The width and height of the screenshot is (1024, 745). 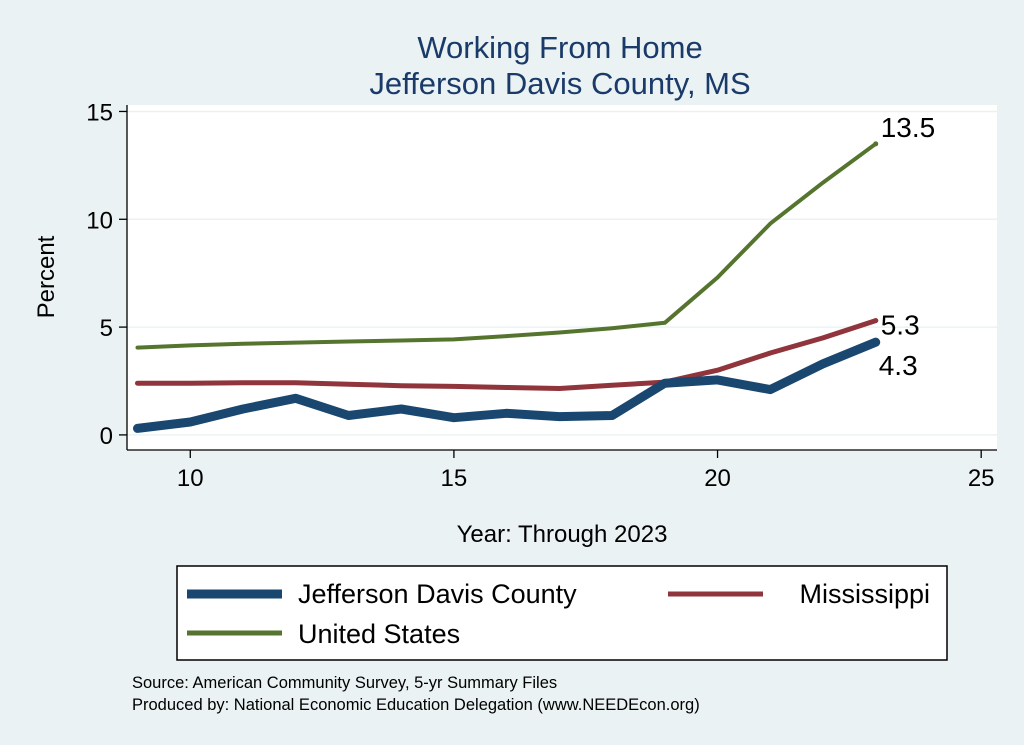 What do you see at coordinates (876, 321) in the screenshot?
I see `end-point-mississippi` at bounding box center [876, 321].